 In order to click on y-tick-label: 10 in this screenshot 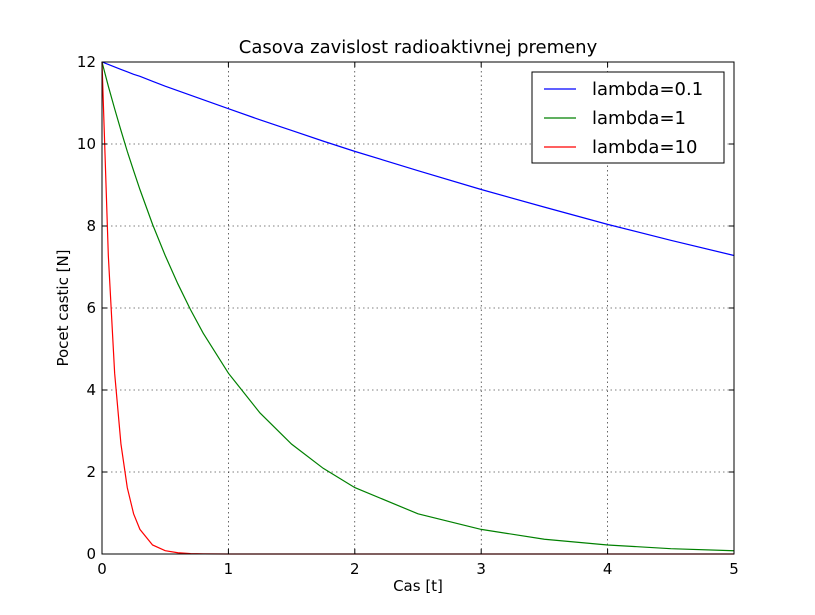, I will do `click(86, 144)`.